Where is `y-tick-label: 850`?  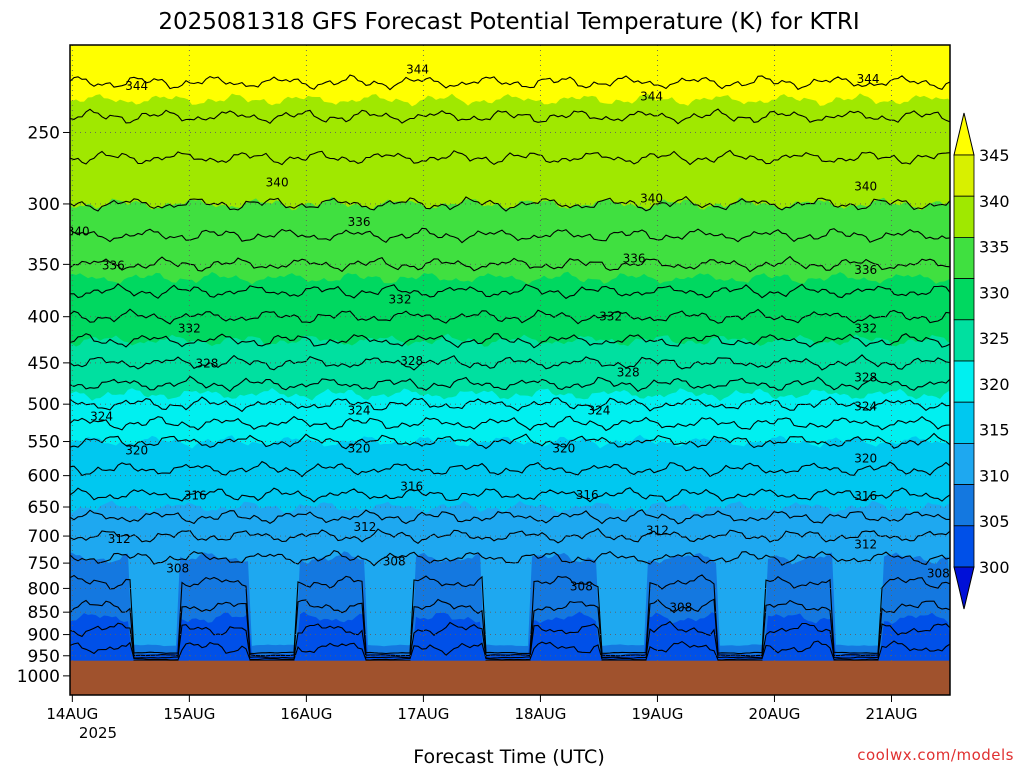
y-tick-label: 850 is located at coordinates (44, 613).